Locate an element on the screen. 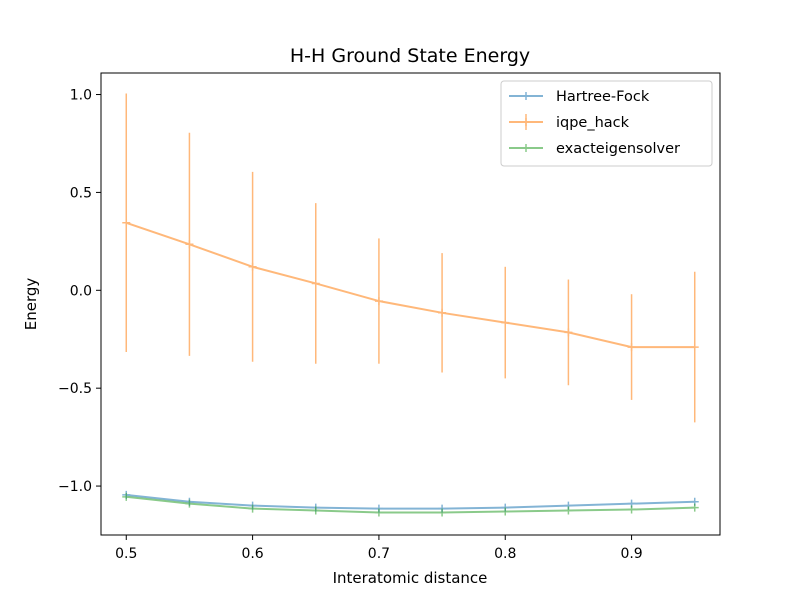 The width and height of the screenshot is (800, 600). legend-entry-exacteigensolver: exacteigensolver is located at coordinates (594, 149).